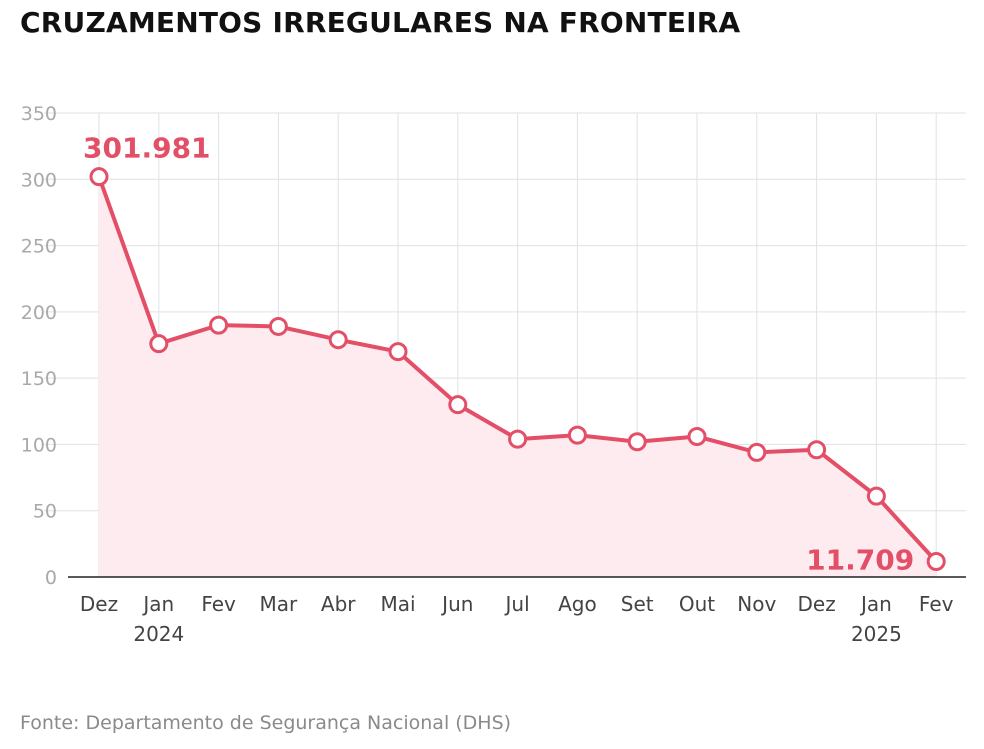 The image size is (984, 749). Describe the element at coordinates (39, 114) in the screenshot. I see `y-tick-label: 350` at that location.